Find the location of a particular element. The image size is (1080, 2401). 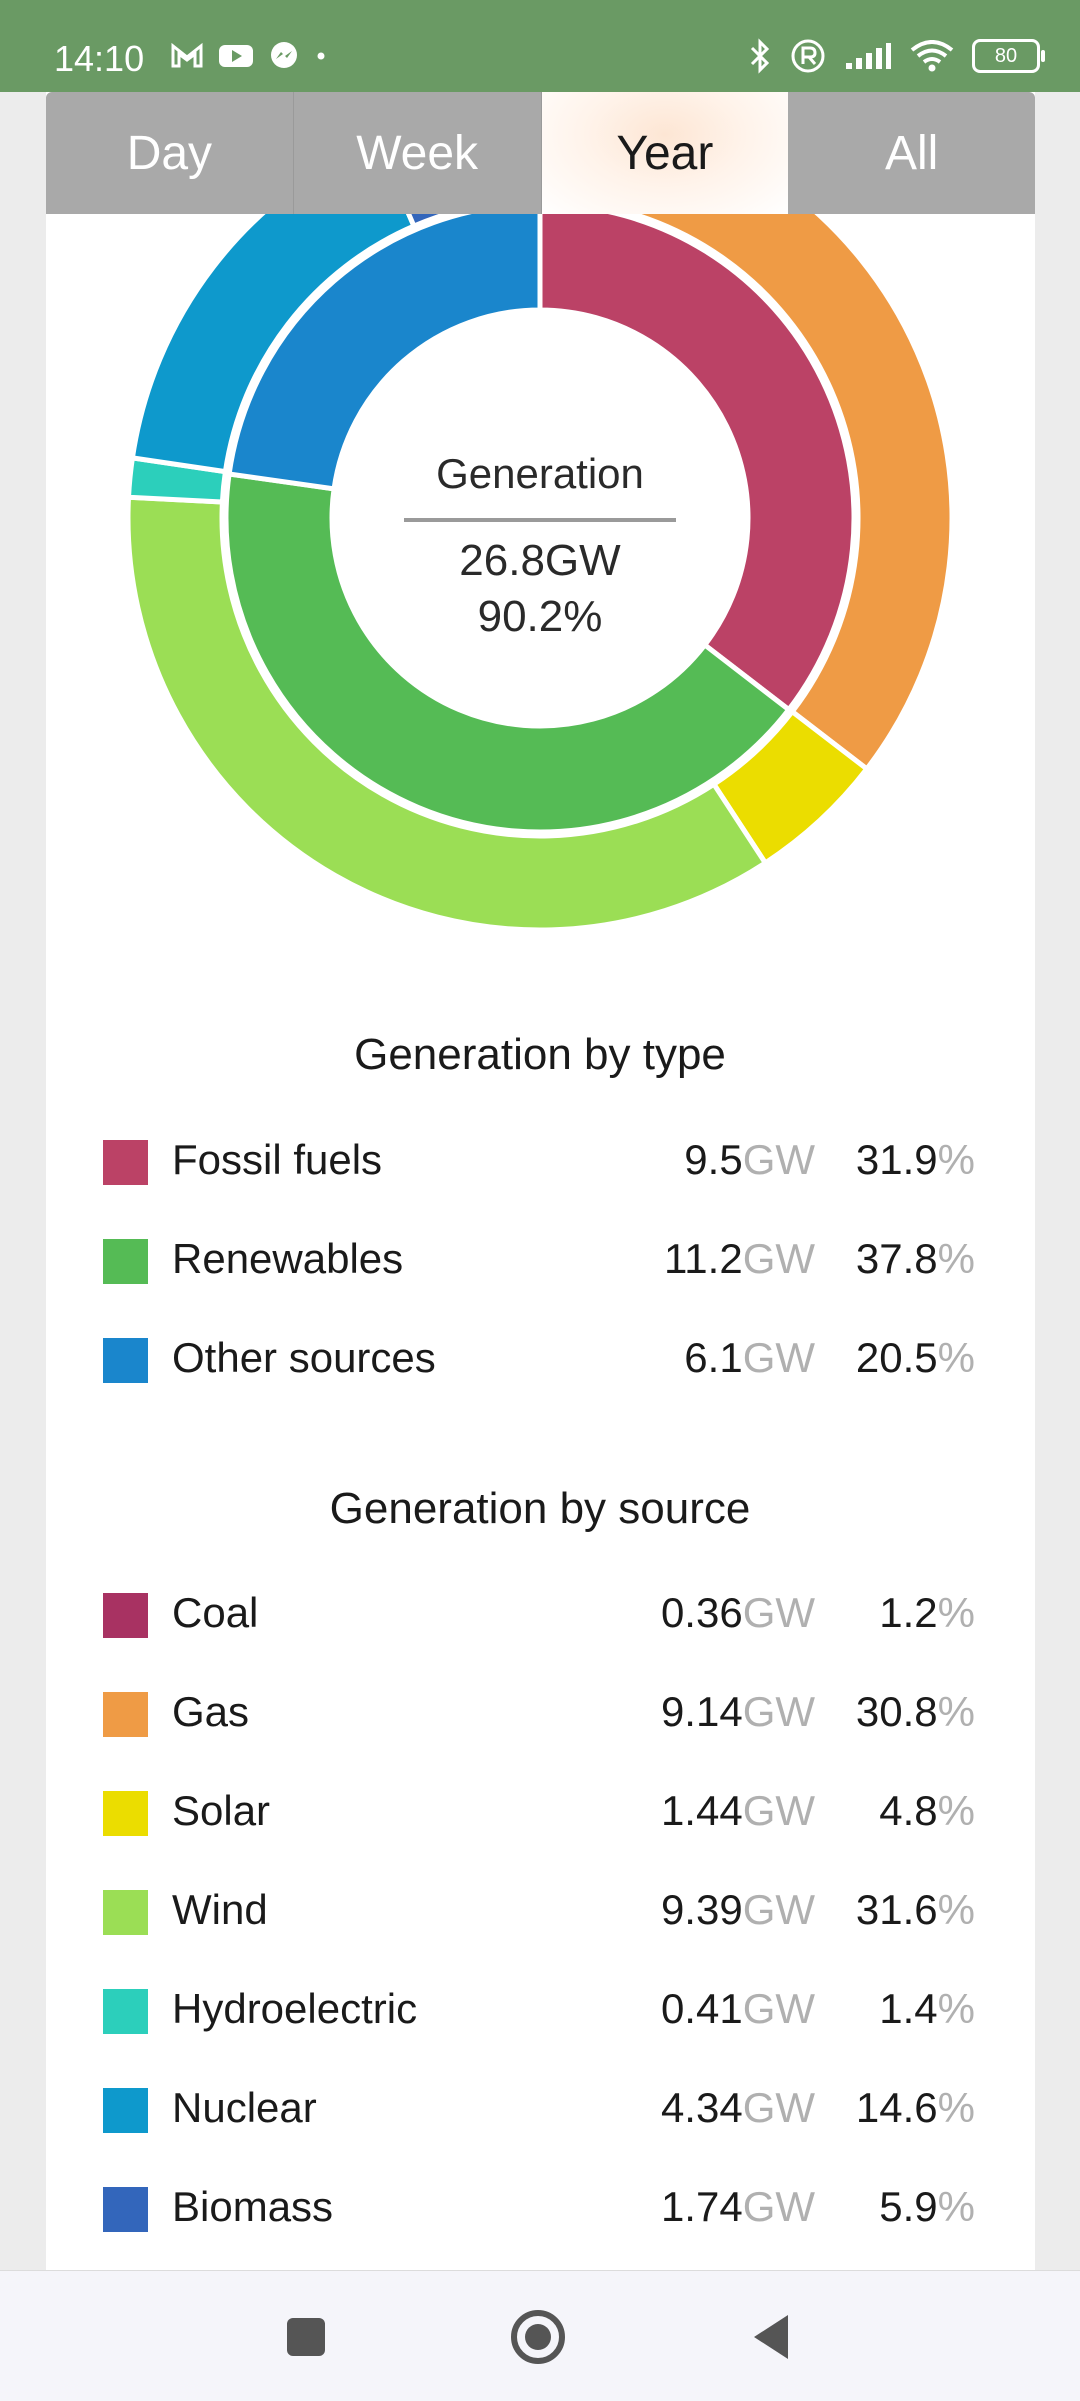

outer-slice-gas is located at coordinates (759, 438).